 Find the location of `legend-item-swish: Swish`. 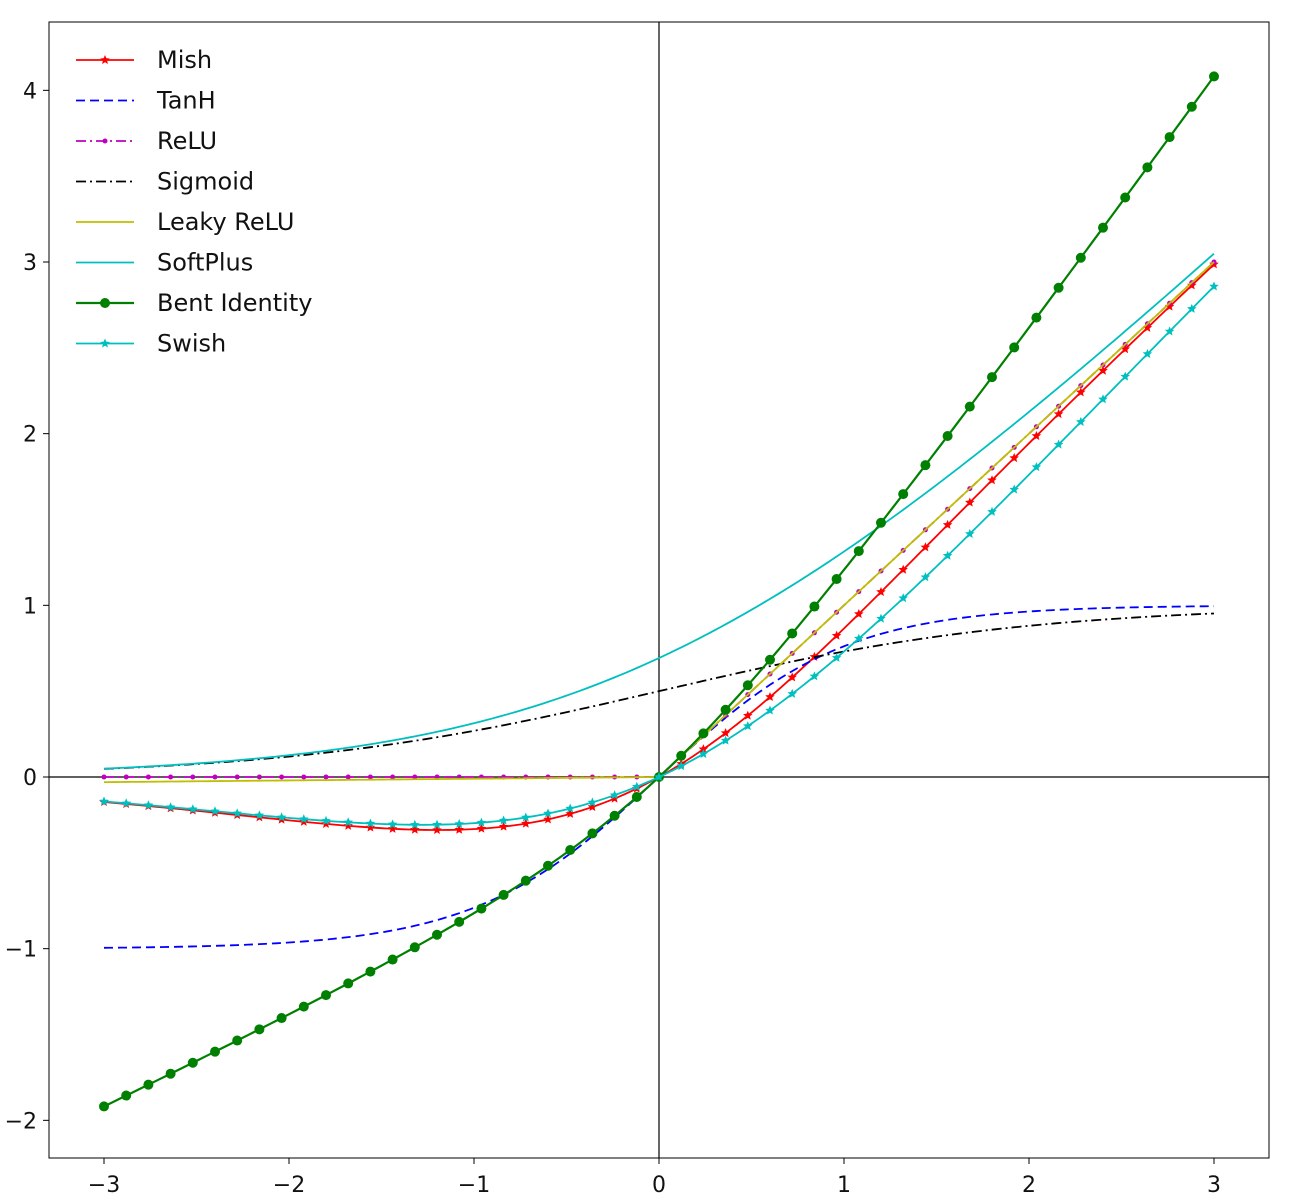

legend-item-swish: Swish is located at coordinates (151, 344).